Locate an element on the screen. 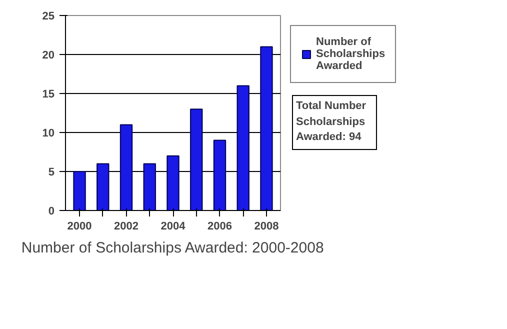  y-tick-label: 20 is located at coordinates (48, 56).